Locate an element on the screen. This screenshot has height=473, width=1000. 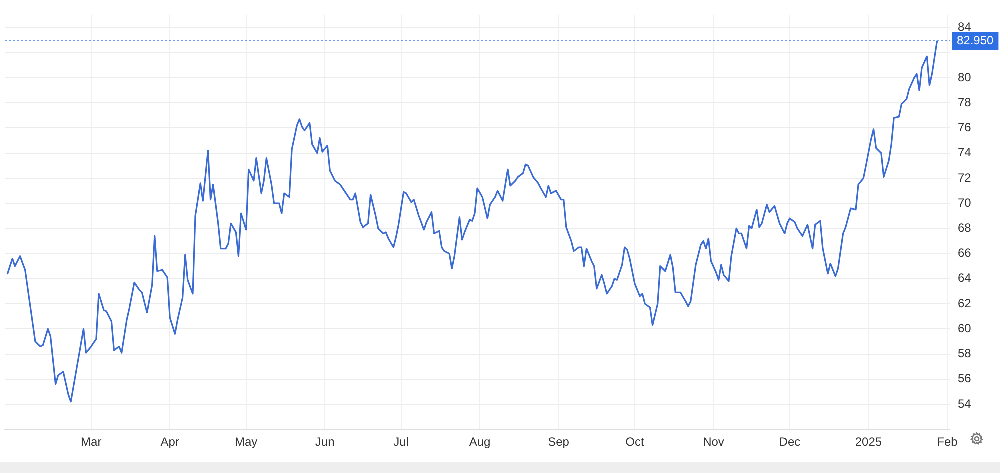
y-tick-label: 84 is located at coordinates (965, 27).